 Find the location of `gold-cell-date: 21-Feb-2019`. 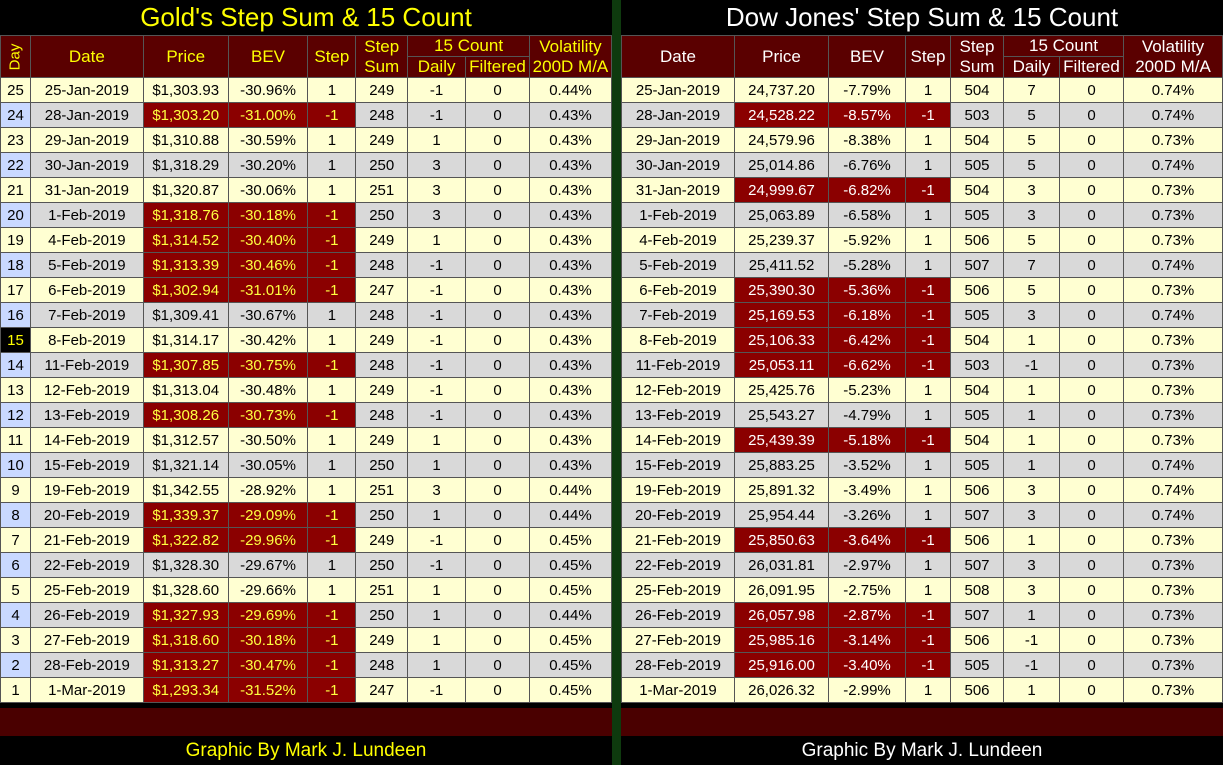

gold-cell-date: 21-Feb-2019 is located at coordinates (86, 540).